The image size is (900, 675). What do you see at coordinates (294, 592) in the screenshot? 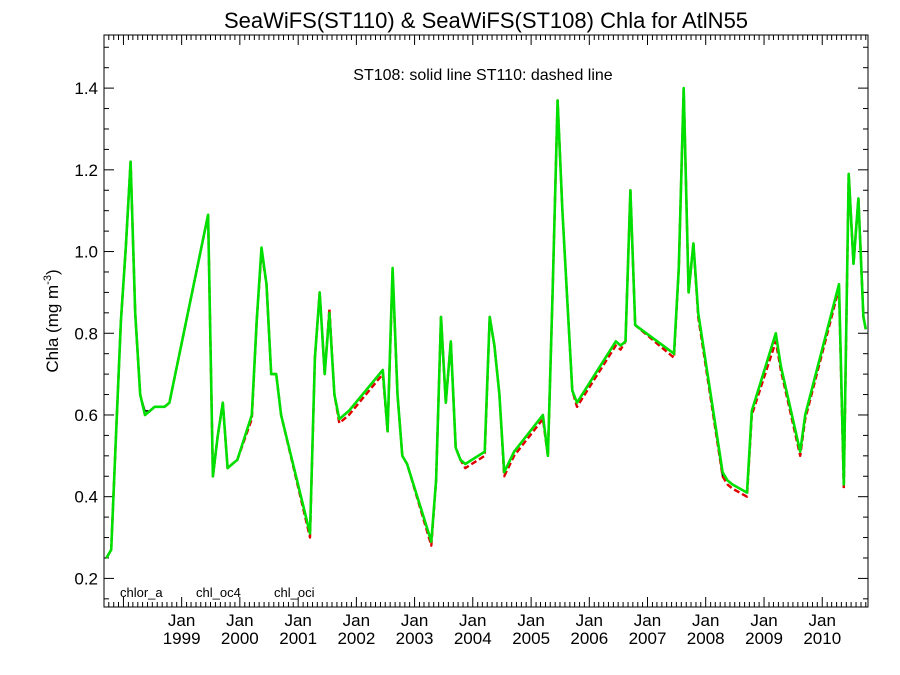
I see `legend-entry-chl-oci: chl_oci` at bounding box center [294, 592].